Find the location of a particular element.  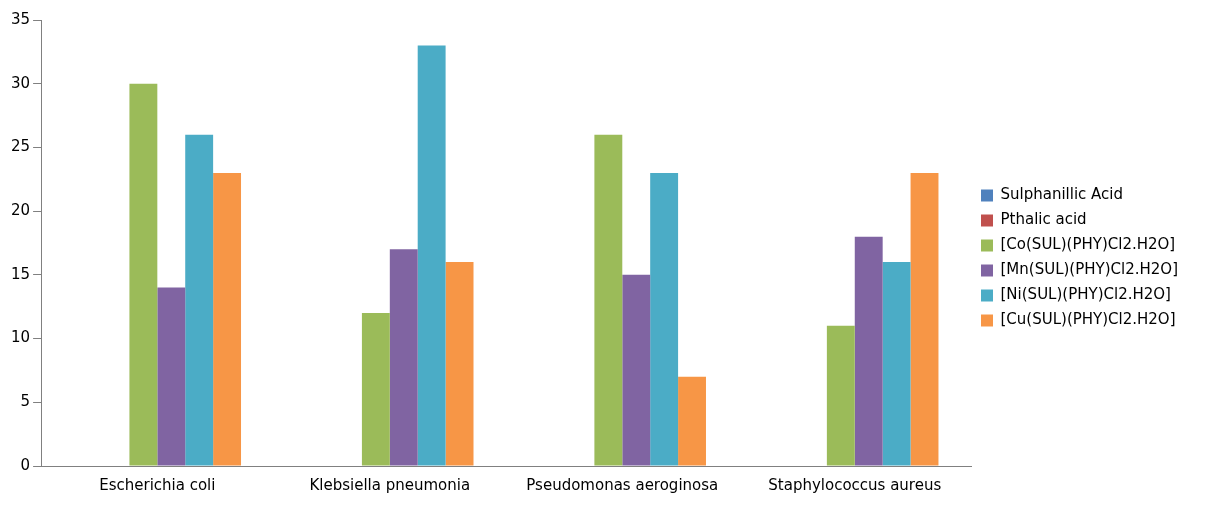

y-tick-label: 35 is located at coordinates (20, 18).